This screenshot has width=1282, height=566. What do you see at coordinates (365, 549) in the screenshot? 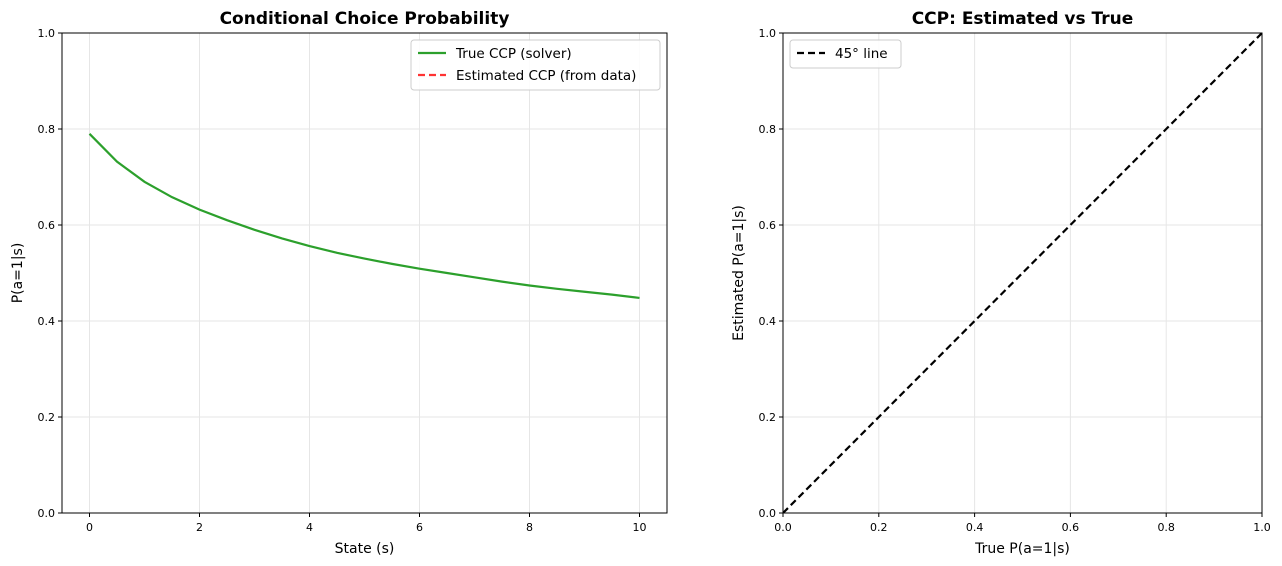
I see `x-axis-label: State (s)` at bounding box center [365, 549].